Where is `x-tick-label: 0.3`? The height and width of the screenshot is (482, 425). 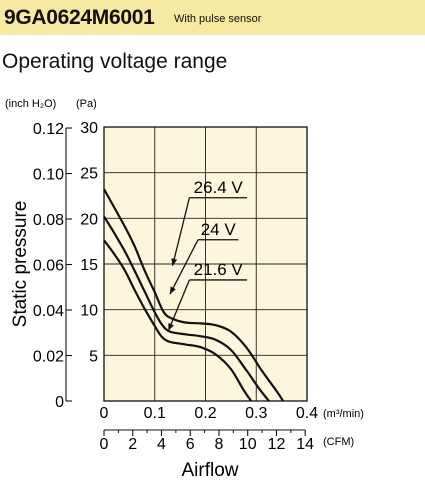
x-tick-label: 0.3 is located at coordinates (256, 413).